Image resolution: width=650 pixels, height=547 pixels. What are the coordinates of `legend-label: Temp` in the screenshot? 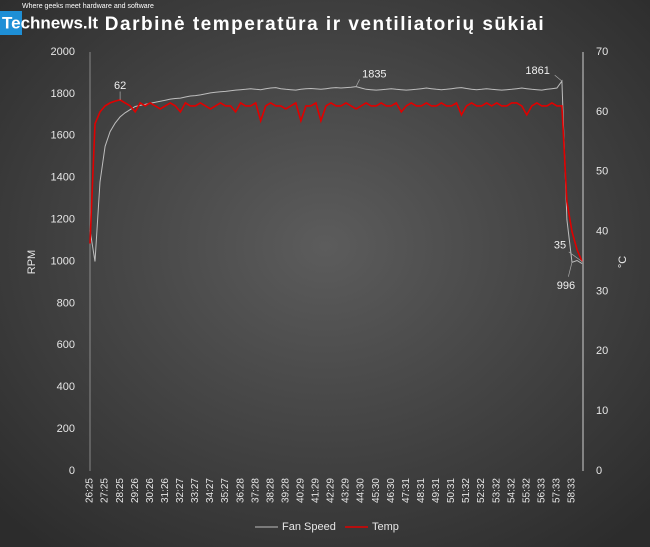 It's located at (385, 527).